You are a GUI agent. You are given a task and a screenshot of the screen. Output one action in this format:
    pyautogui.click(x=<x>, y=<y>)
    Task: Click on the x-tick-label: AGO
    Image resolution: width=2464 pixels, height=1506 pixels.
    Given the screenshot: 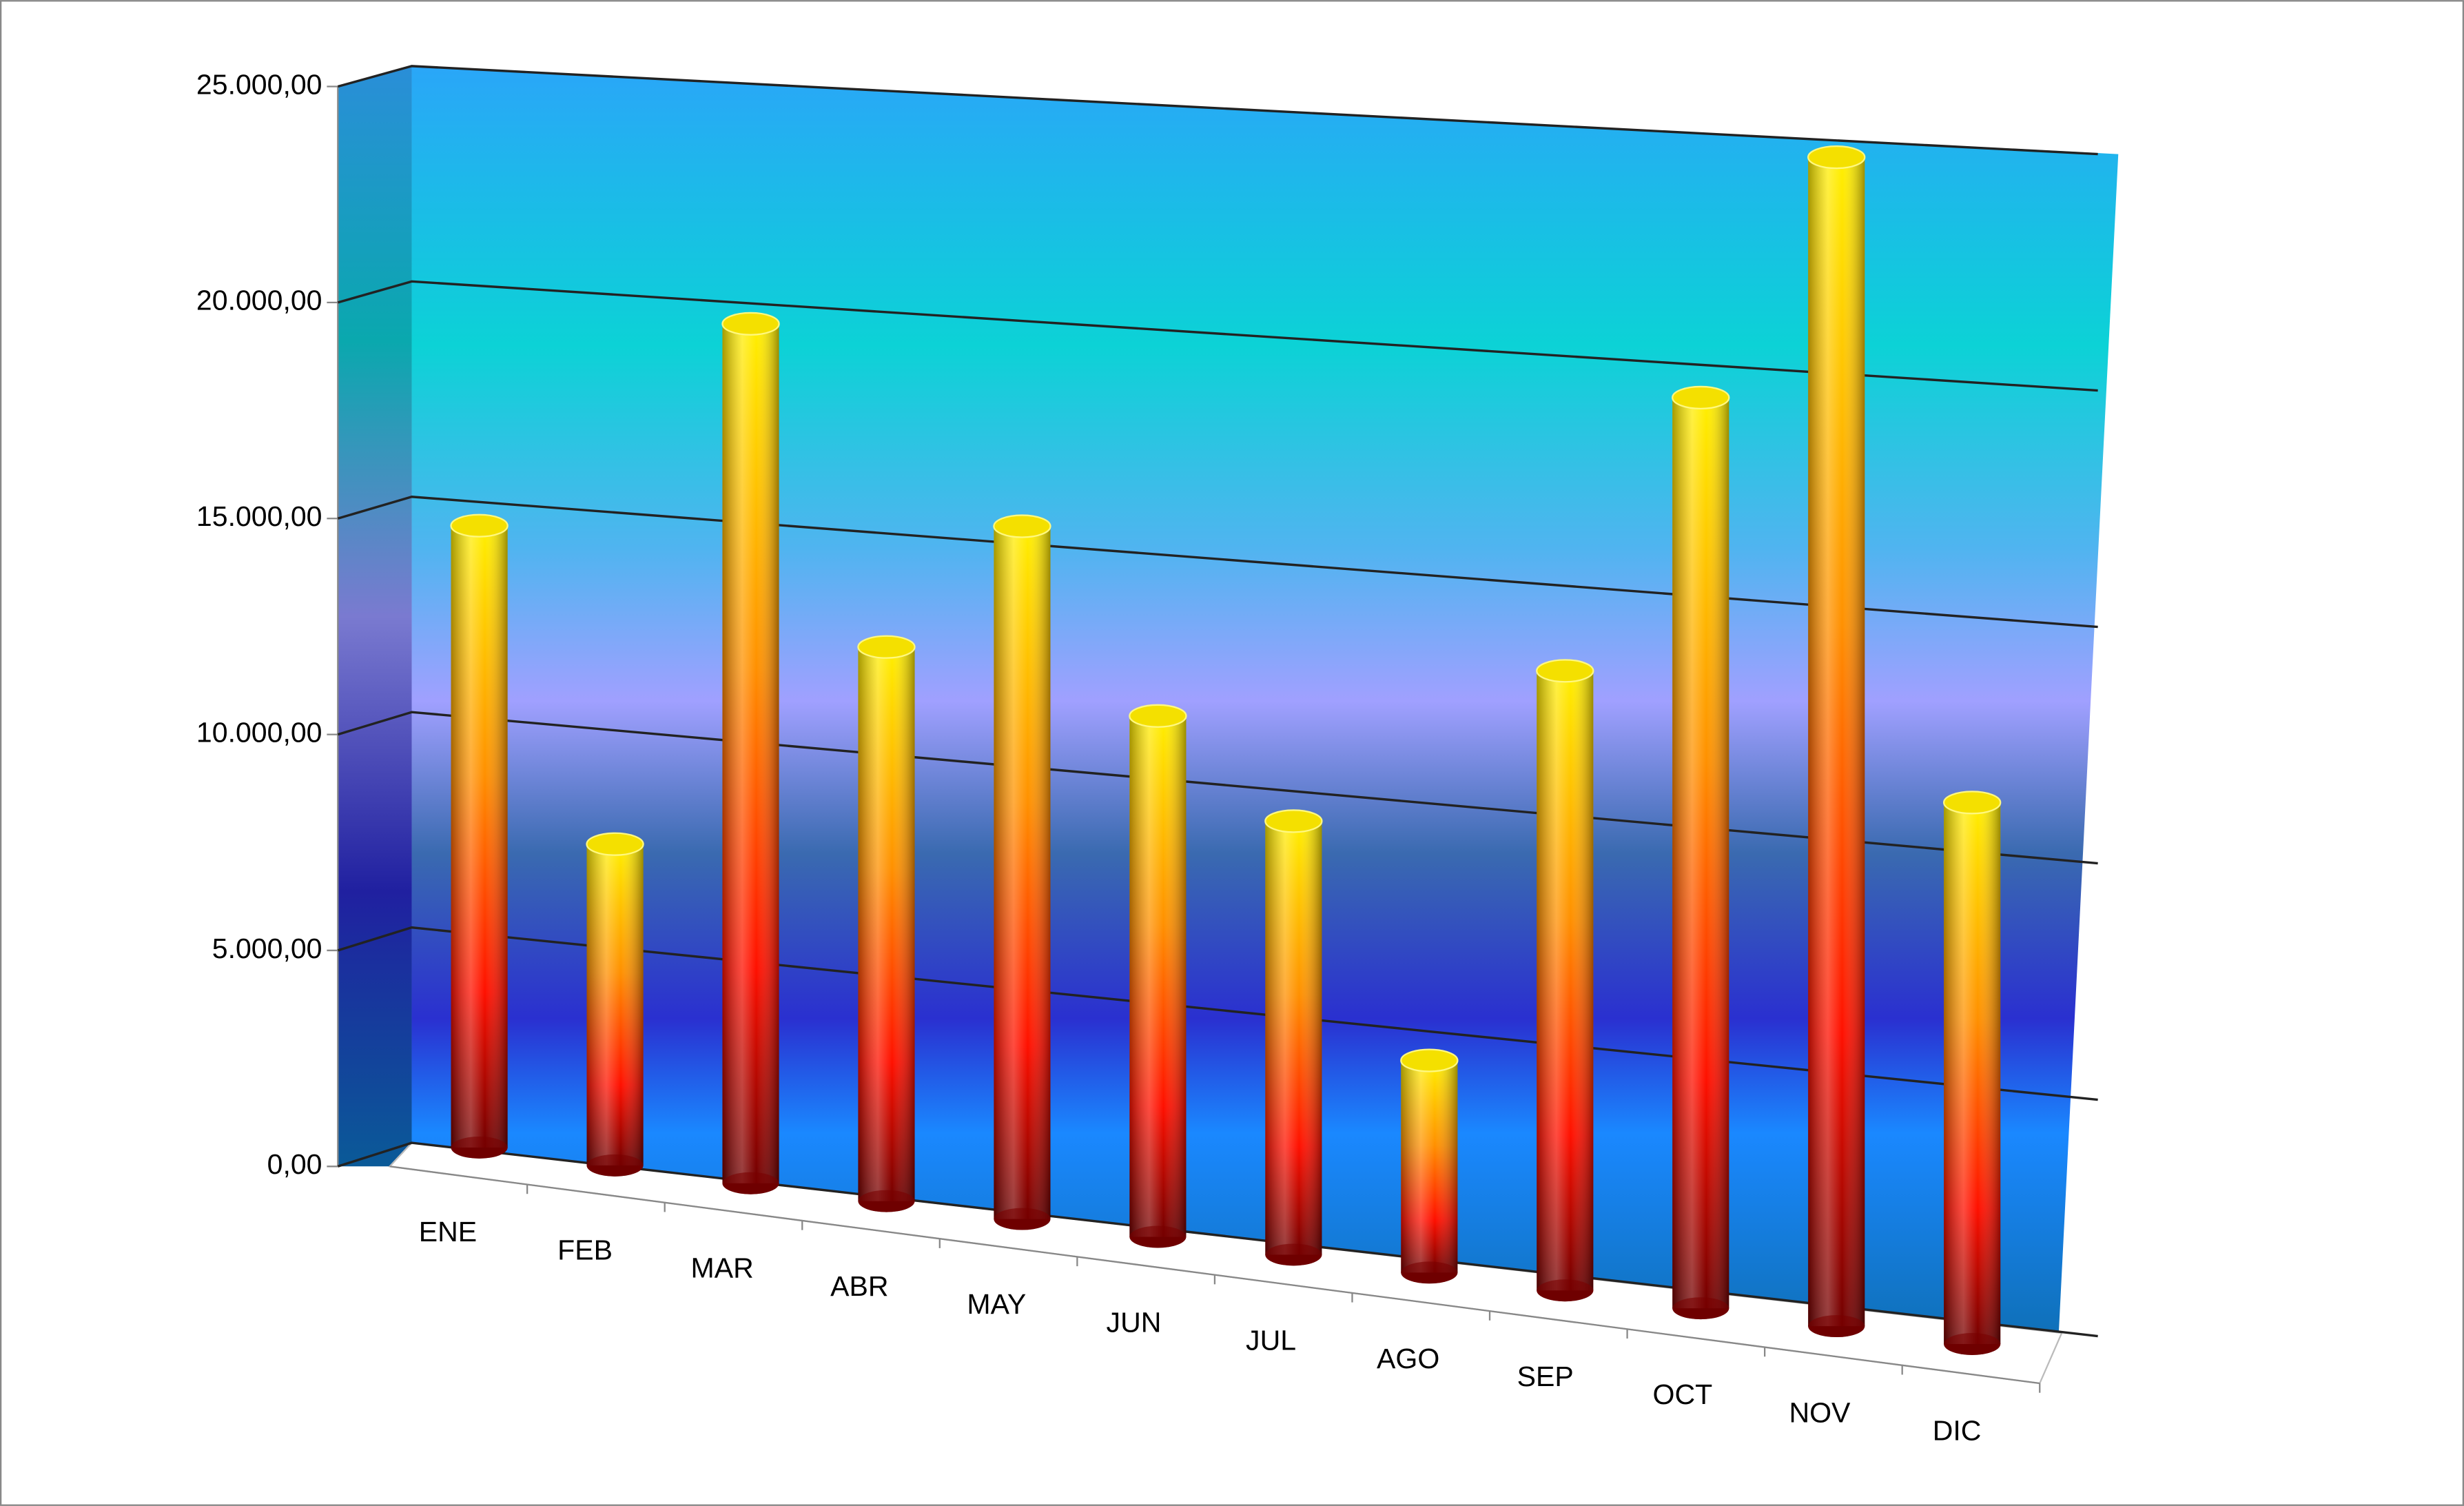 What is the action you would take?
    pyautogui.click(x=1408, y=1358)
    